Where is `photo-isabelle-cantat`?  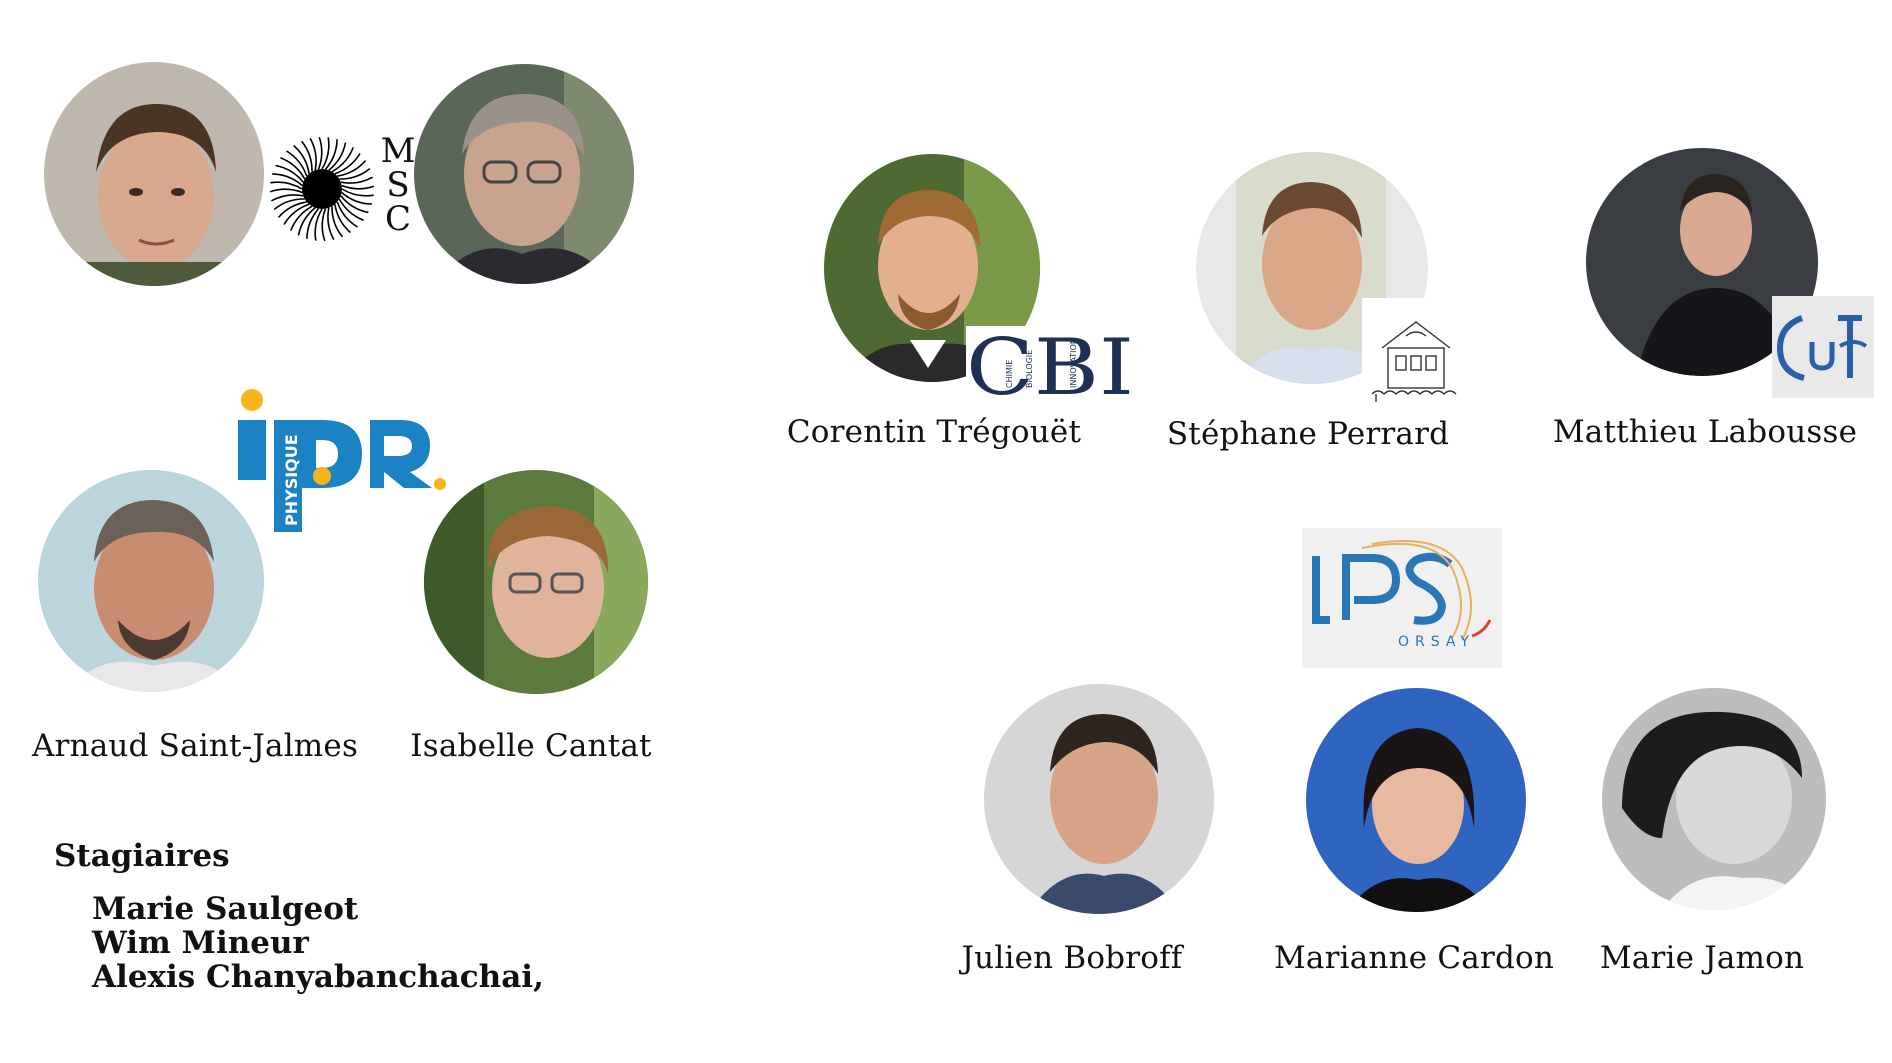 photo-isabelle-cantat is located at coordinates (536, 582).